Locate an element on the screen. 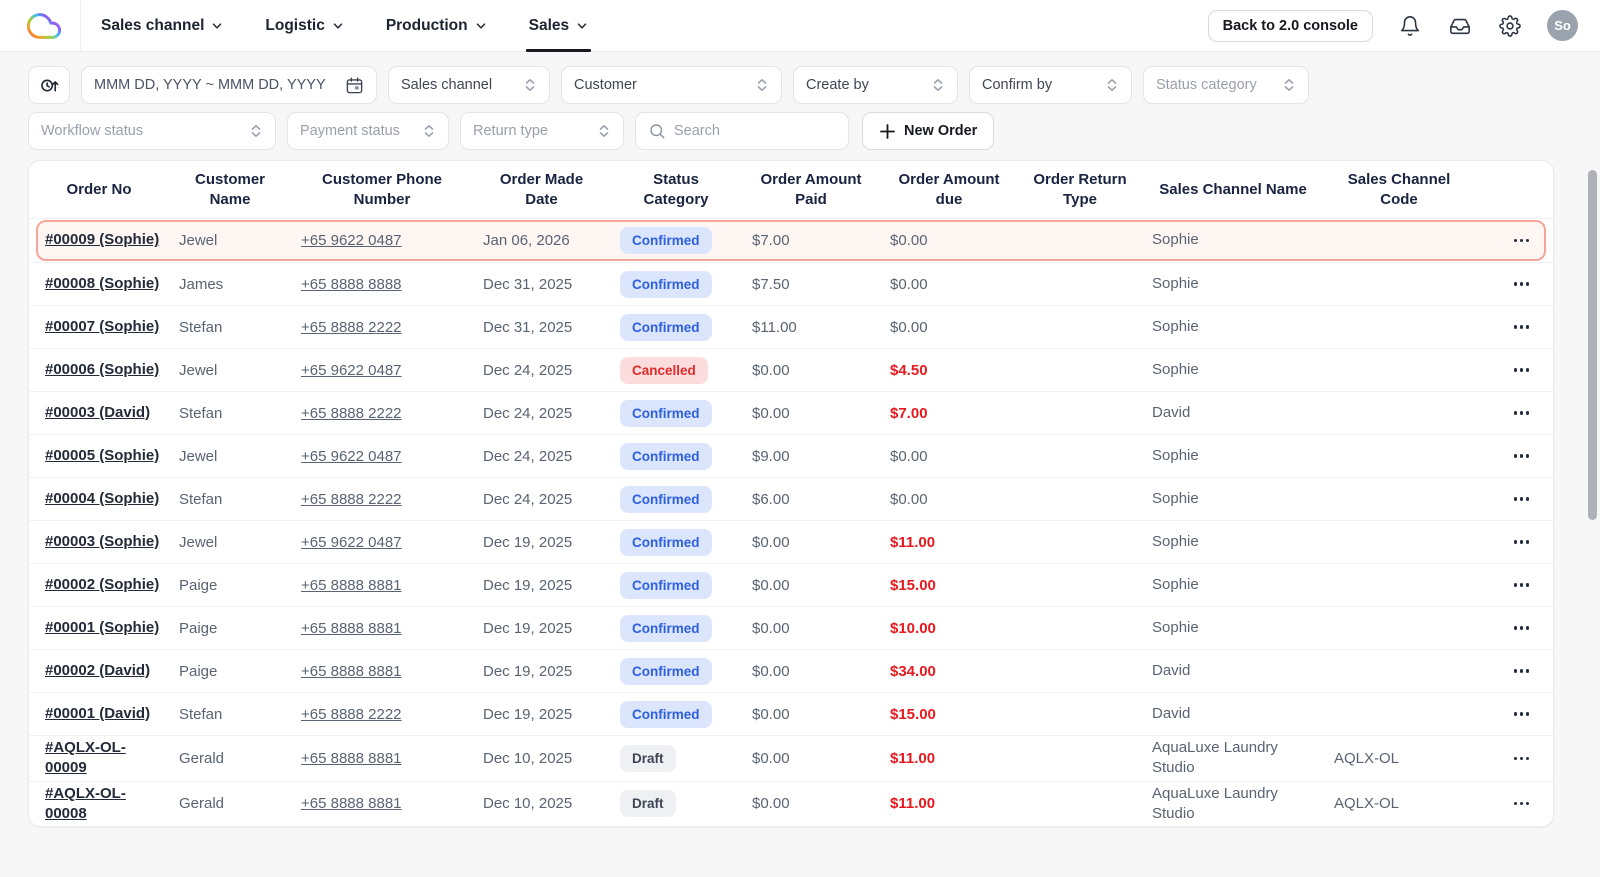 The height and width of the screenshot is (877, 1600). order-no-link: #00002 (David) is located at coordinates (98, 670).